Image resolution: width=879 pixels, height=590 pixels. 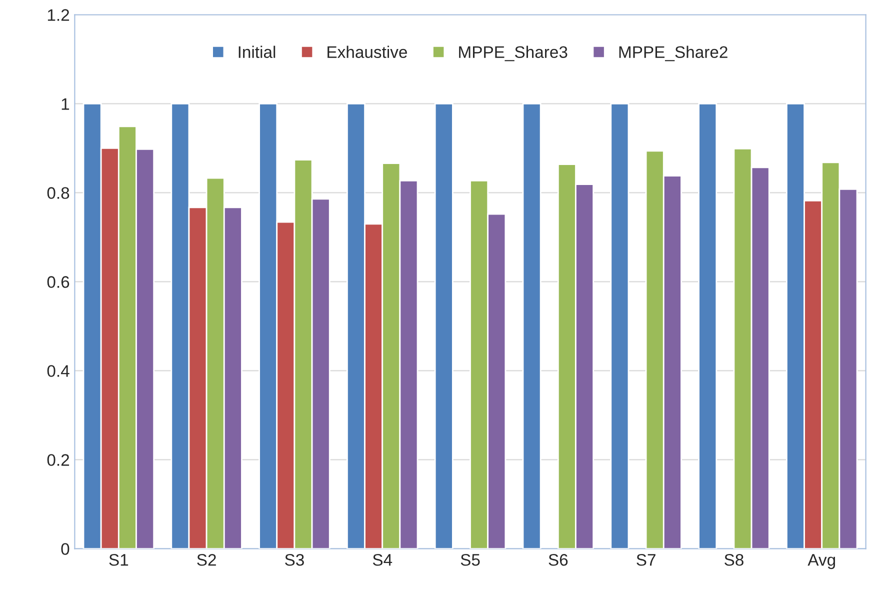 I want to click on legend-label: Exhaustive, so click(x=367, y=52).